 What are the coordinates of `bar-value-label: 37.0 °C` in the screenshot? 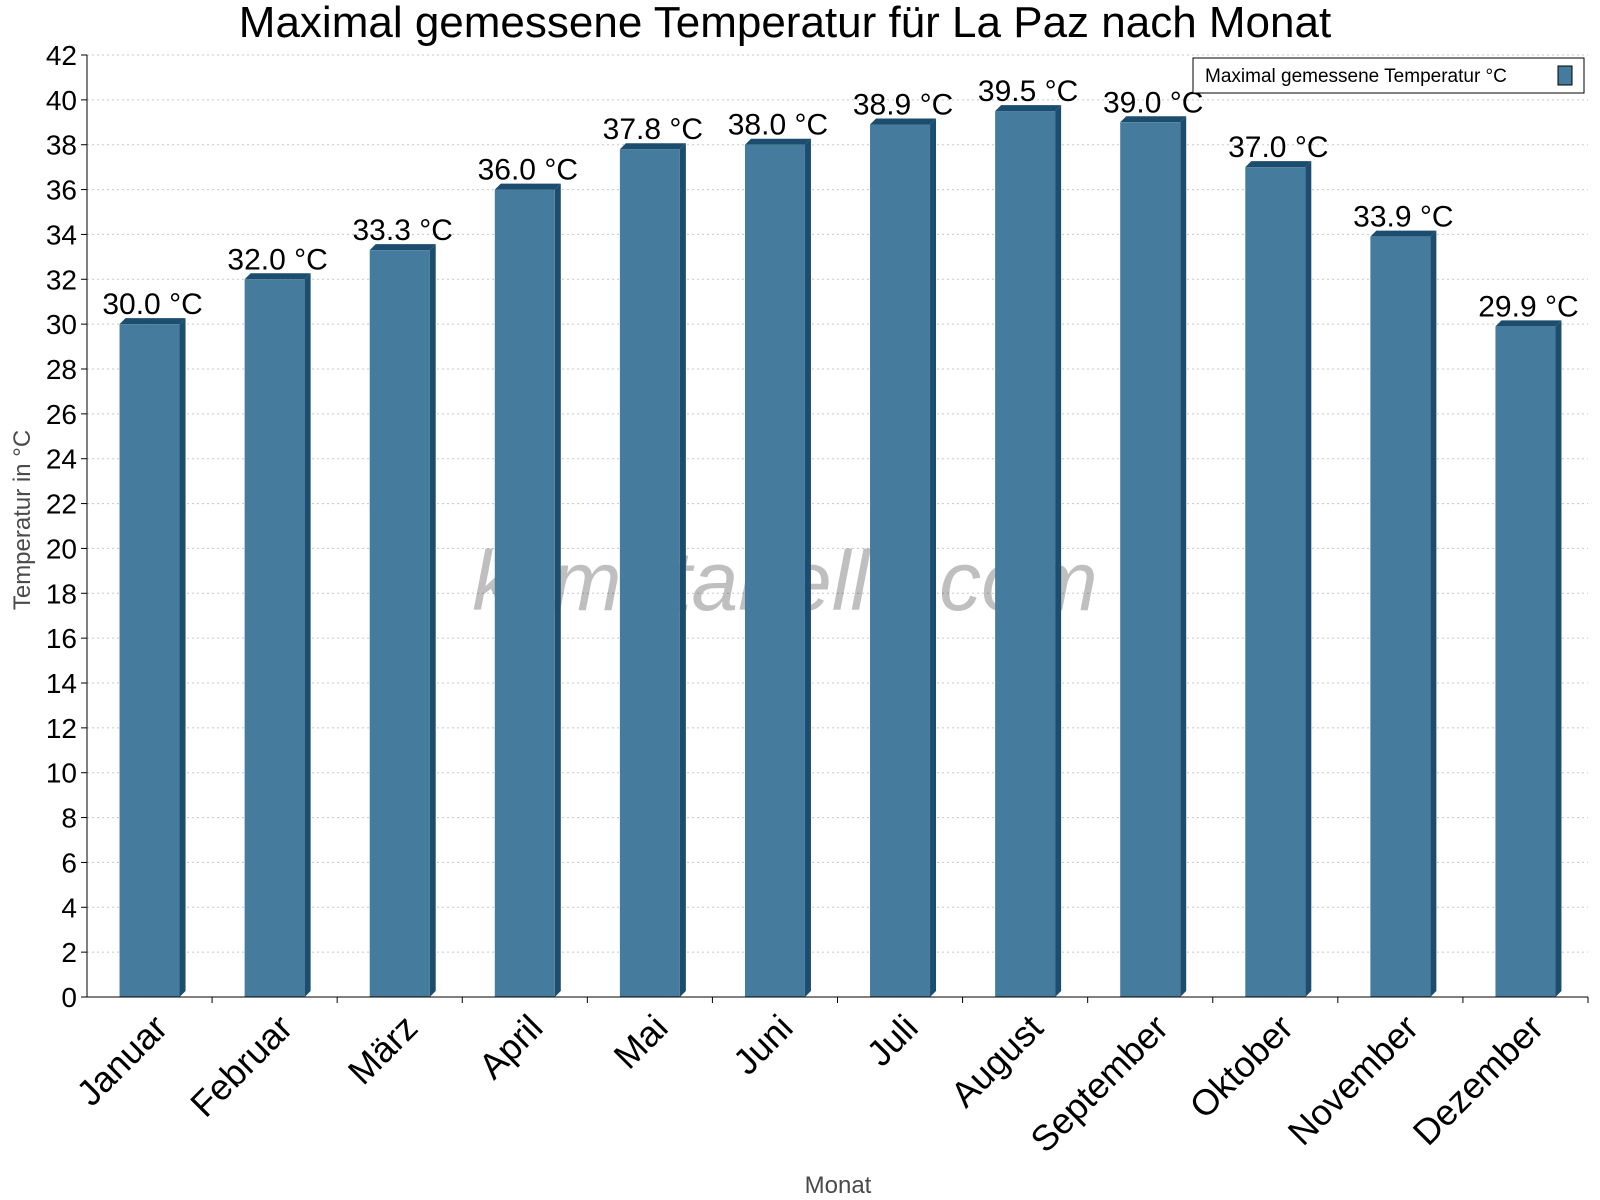 It's located at (1278, 147).